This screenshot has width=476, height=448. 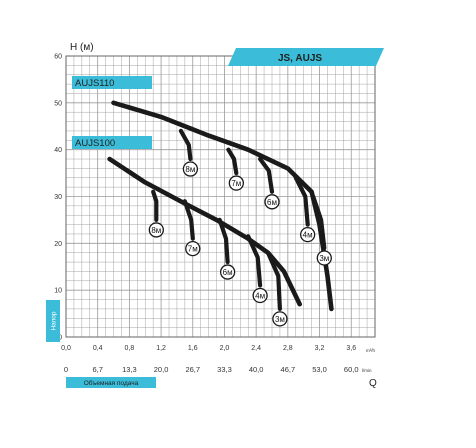 What do you see at coordinates (351, 369) in the screenshot?
I see `x-tick-label-secondary: 60,0` at bounding box center [351, 369].